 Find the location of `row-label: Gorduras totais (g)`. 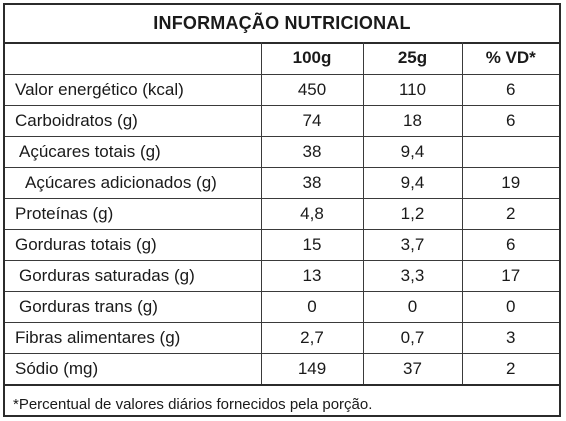

row-label: Gorduras totais (g) is located at coordinates (133, 245).